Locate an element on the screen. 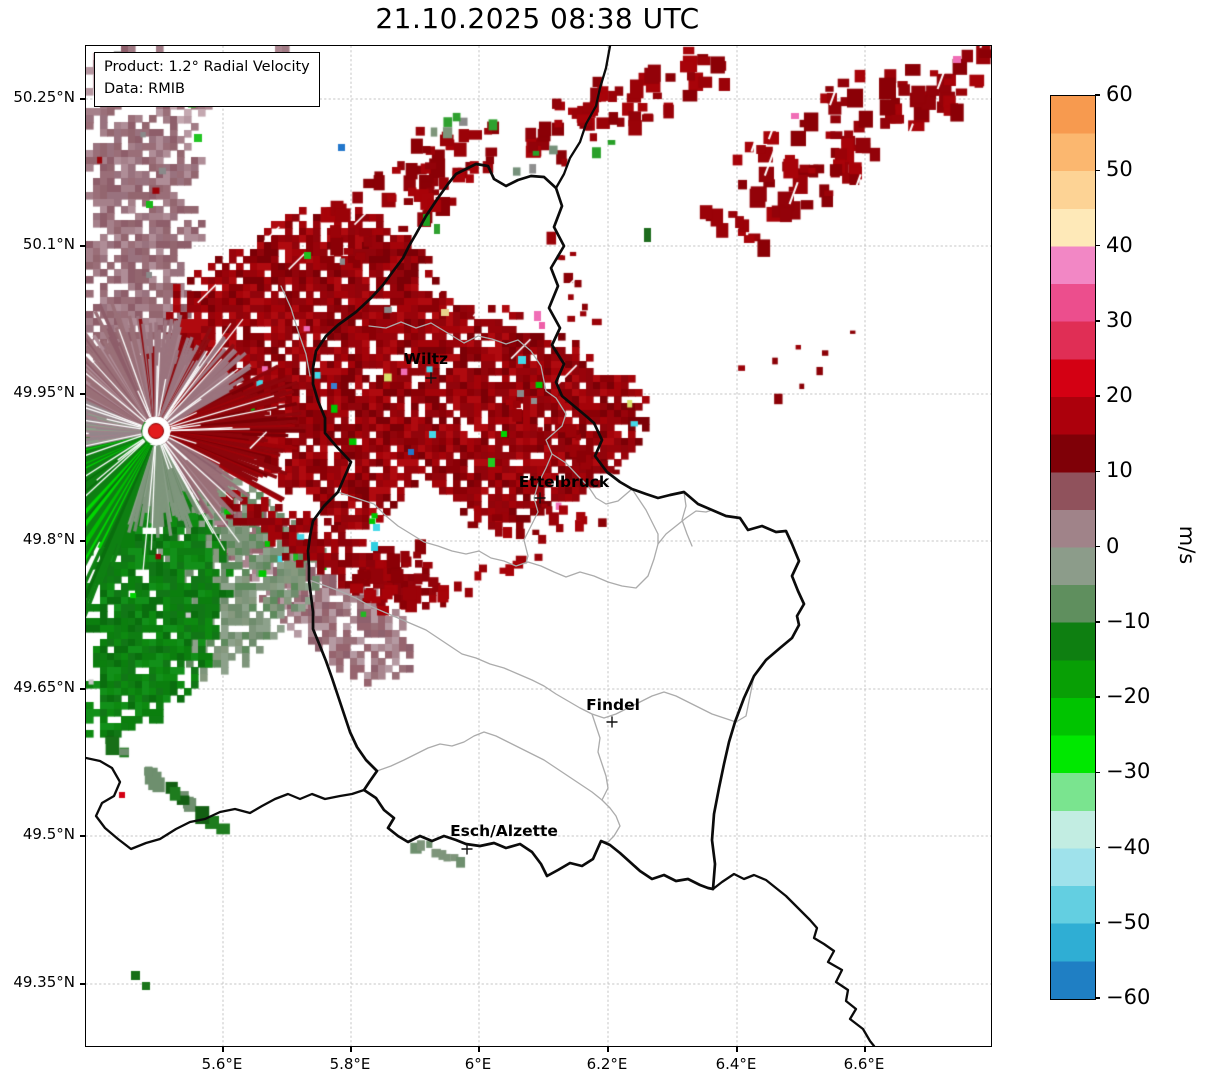  city-label-findel: Findel is located at coordinates (613, 705).